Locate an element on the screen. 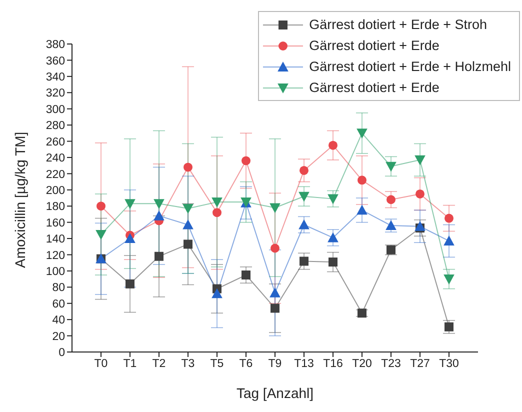  y-tick-label: 120 is located at coordinates (55, 256).